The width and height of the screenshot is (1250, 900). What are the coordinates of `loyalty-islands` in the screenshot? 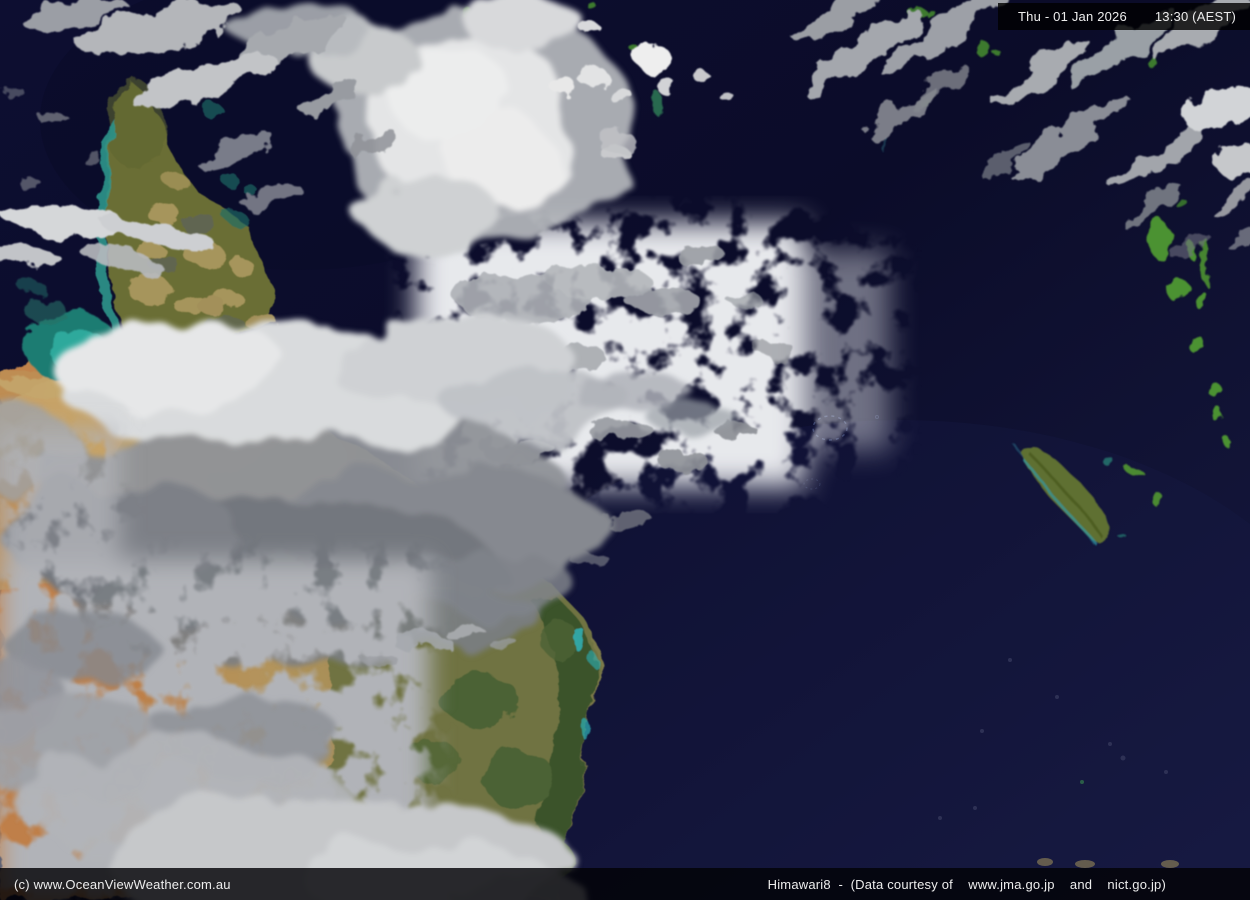 It's located at (1133, 501).